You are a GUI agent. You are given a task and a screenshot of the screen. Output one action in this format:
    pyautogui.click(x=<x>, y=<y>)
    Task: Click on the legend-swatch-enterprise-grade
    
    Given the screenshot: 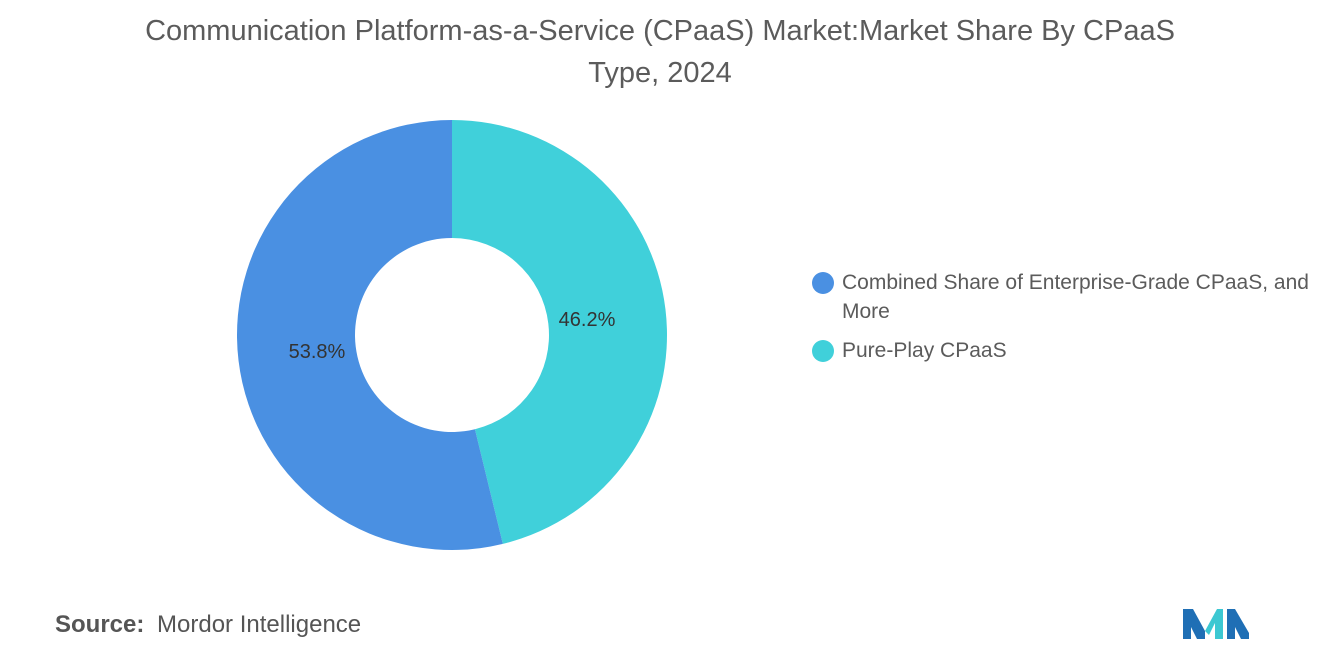 What is the action you would take?
    pyautogui.click(x=823, y=283)
    